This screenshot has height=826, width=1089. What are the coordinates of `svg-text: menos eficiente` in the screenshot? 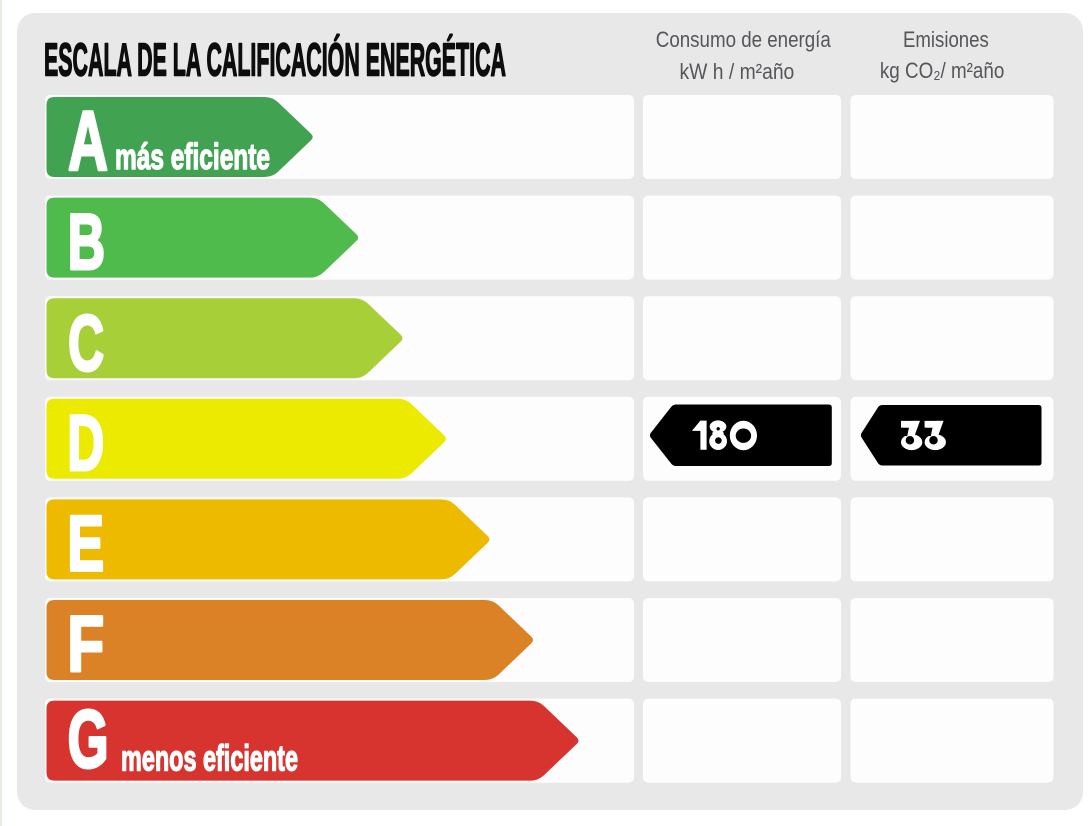 It's located at (209, 758).